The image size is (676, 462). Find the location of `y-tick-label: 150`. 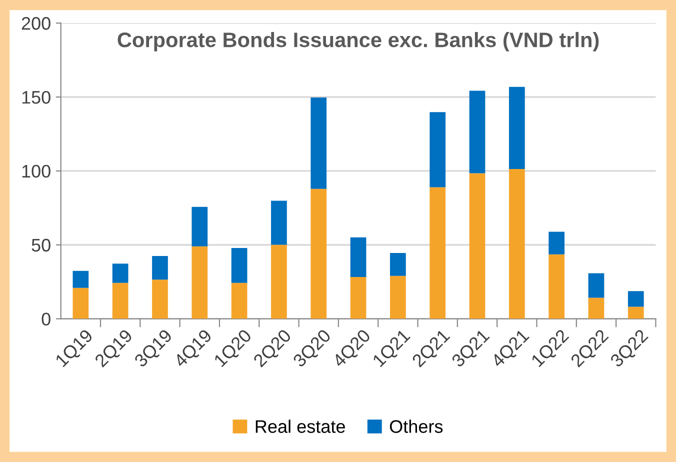

y-tick-label: 150 is located at coordinates (36, 97).